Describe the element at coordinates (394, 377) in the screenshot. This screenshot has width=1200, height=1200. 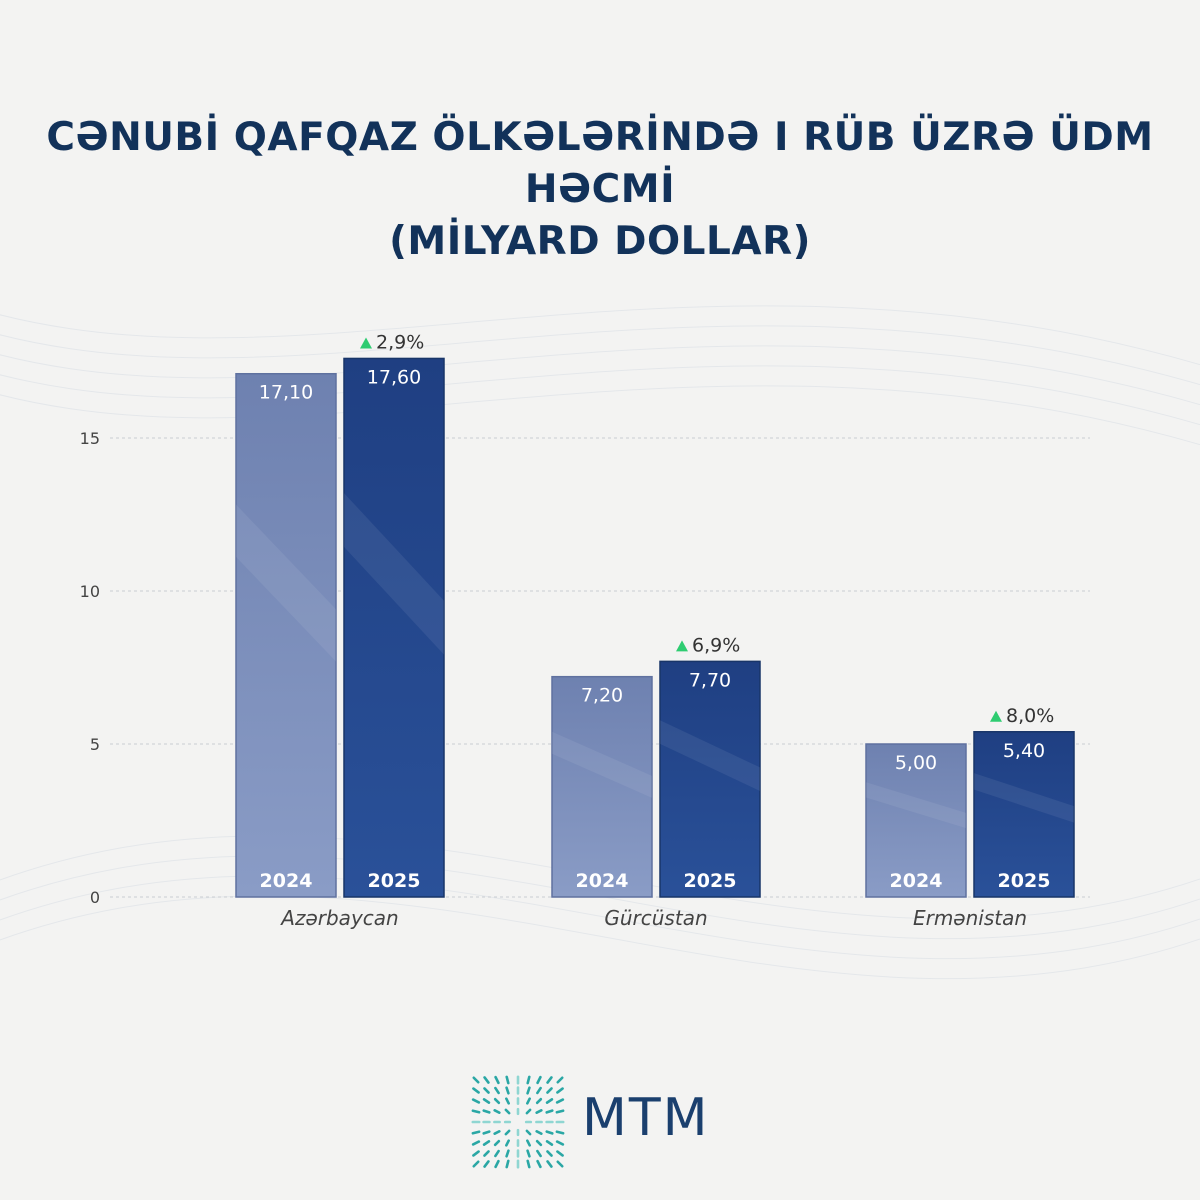
I see `bar-value-label: 17,60` at that location.